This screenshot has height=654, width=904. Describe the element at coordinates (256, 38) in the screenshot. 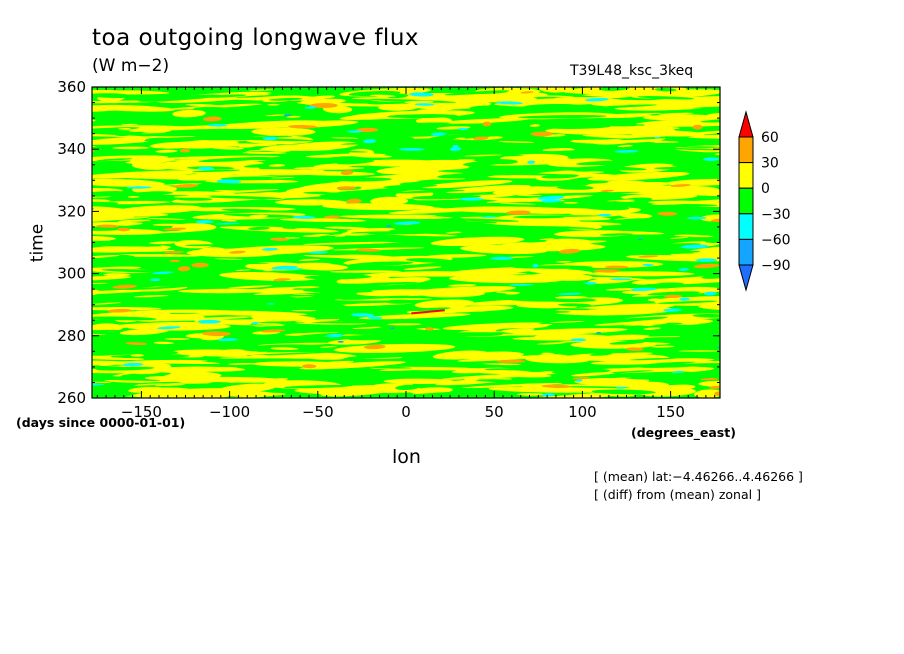

I see `chart-title: toa outgoing longwave flux` at that location.